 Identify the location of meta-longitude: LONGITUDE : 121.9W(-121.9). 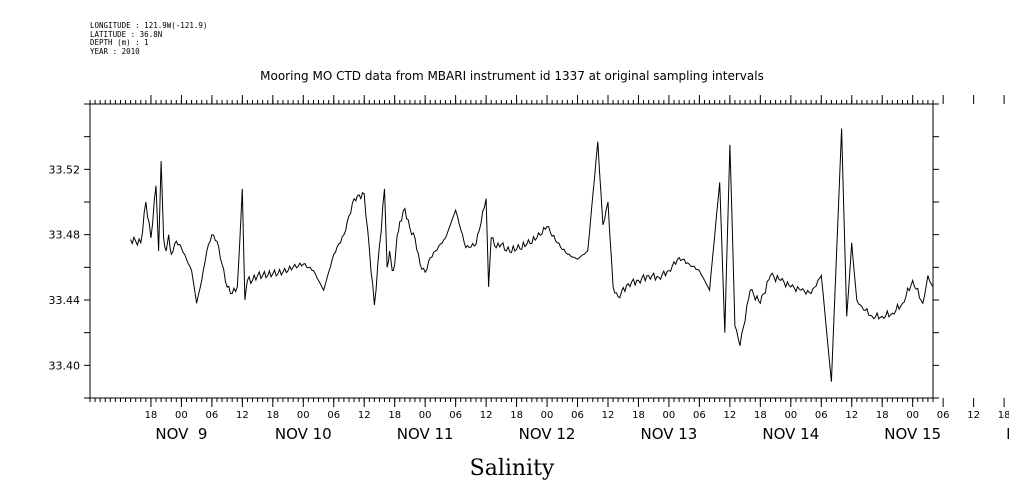
(149, 25).